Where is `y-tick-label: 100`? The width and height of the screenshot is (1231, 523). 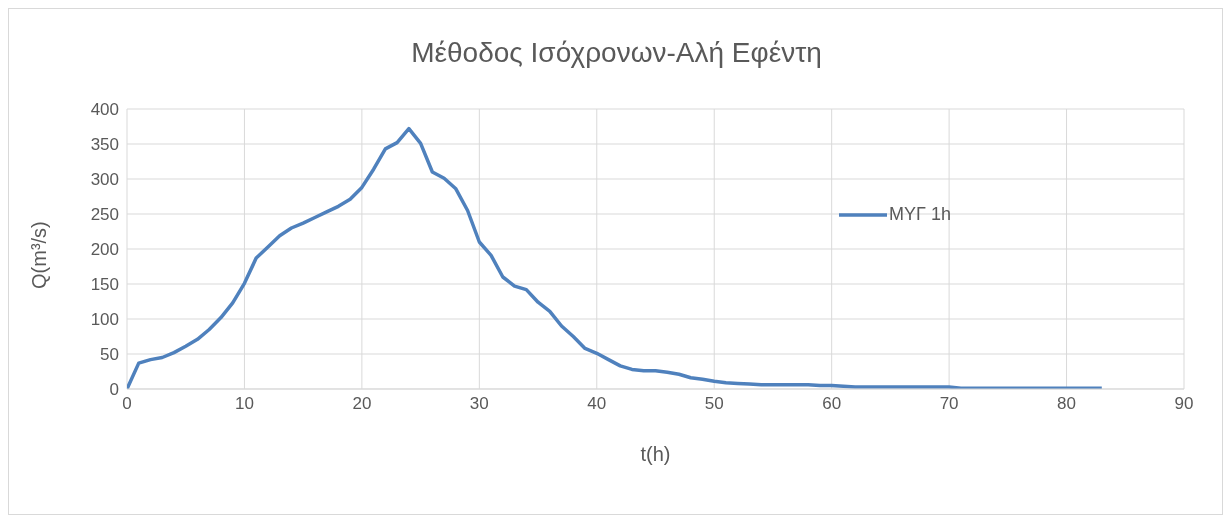 y-tick-label: 100 is located at coordinates (104, 320).